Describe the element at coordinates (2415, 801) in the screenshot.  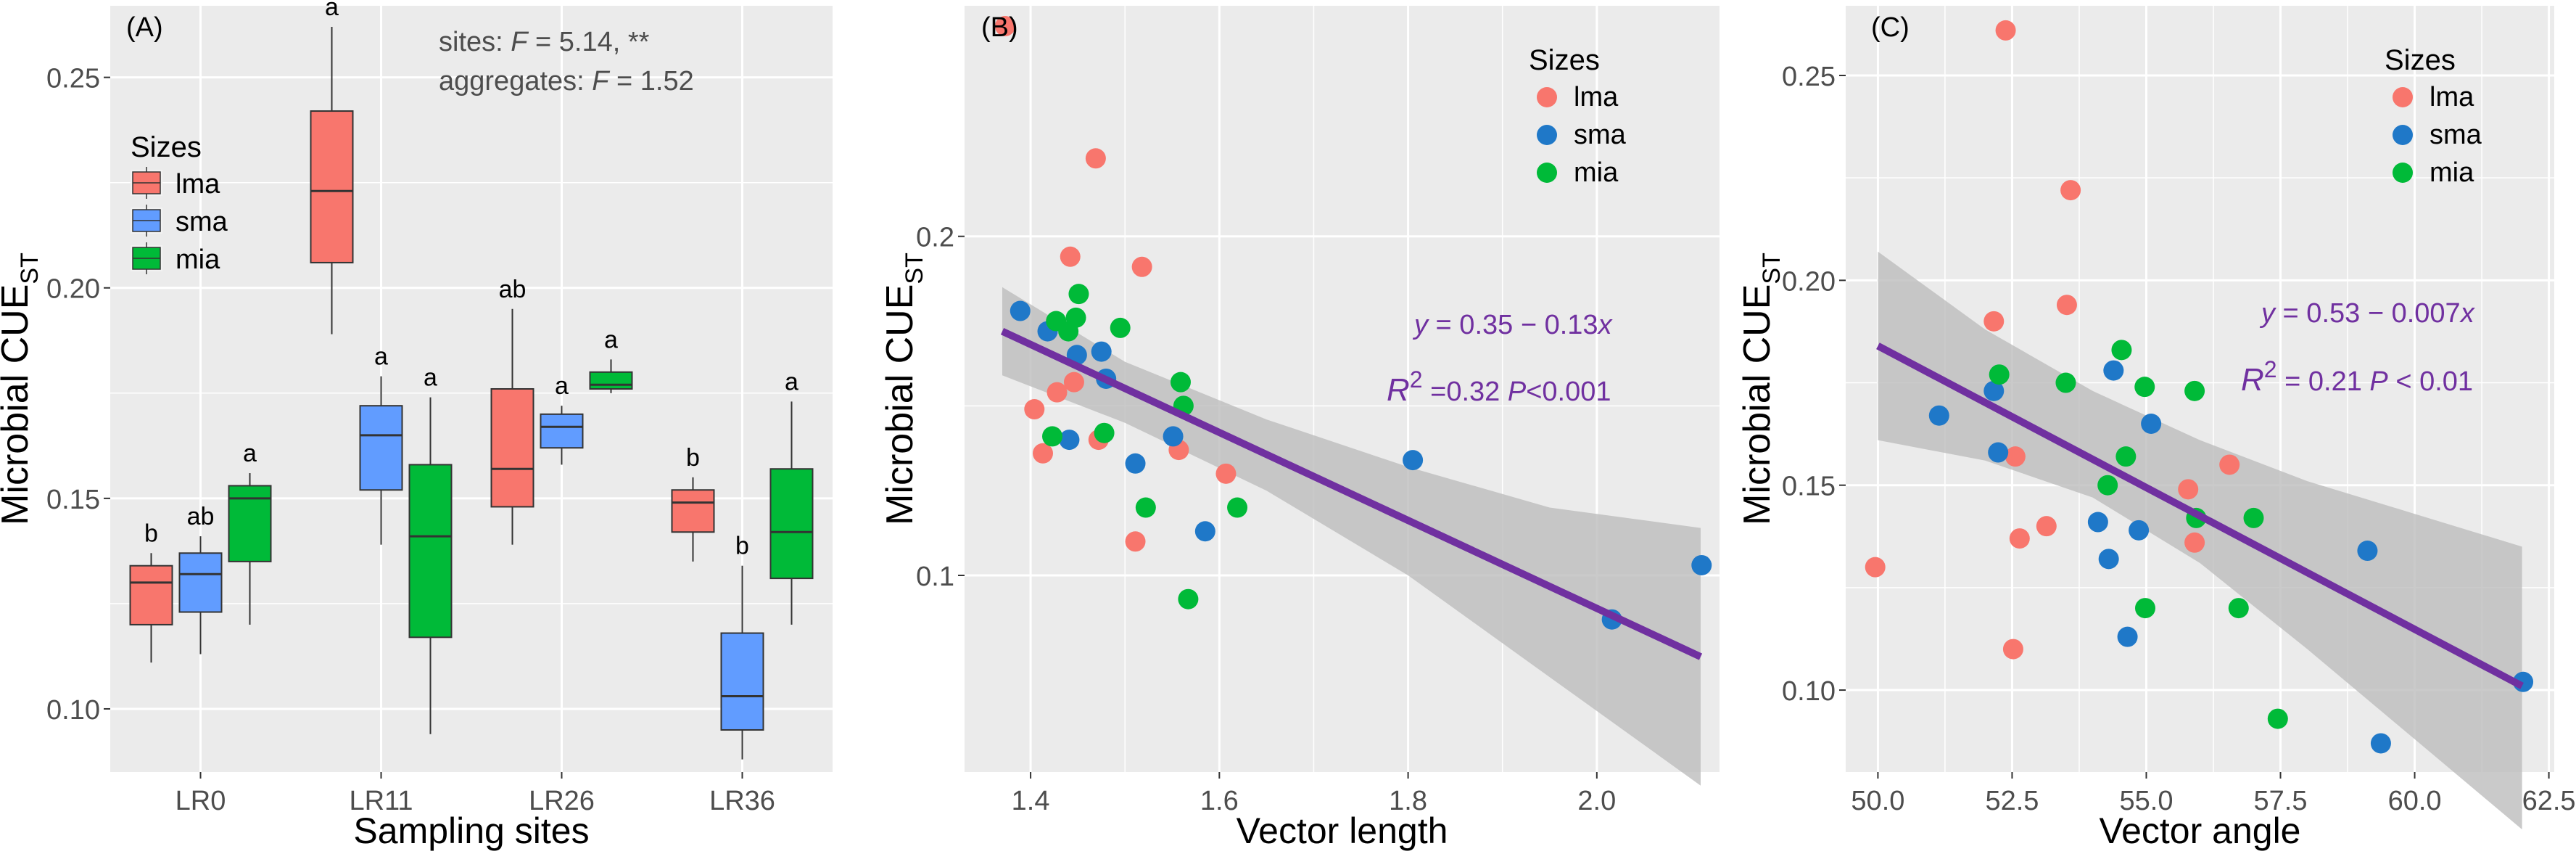
I see `x-tick-label: 60.0` at that location.